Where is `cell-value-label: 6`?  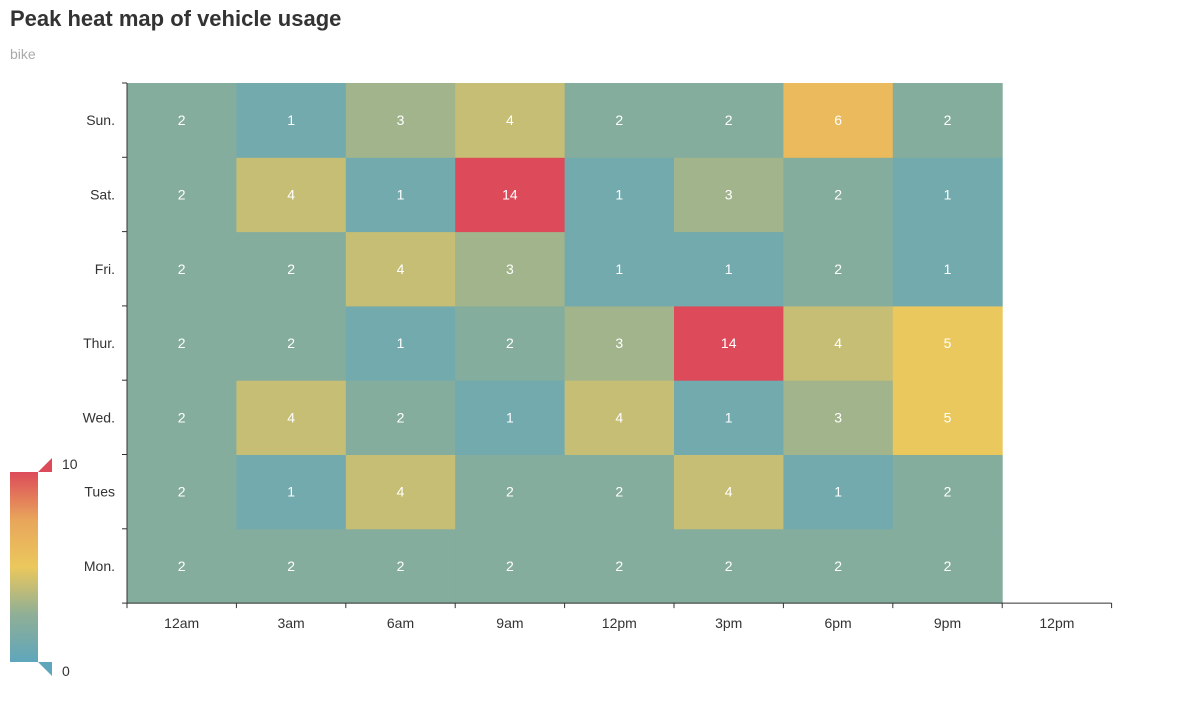 cell-value-label: 6 is located at coordinates (838, 120).